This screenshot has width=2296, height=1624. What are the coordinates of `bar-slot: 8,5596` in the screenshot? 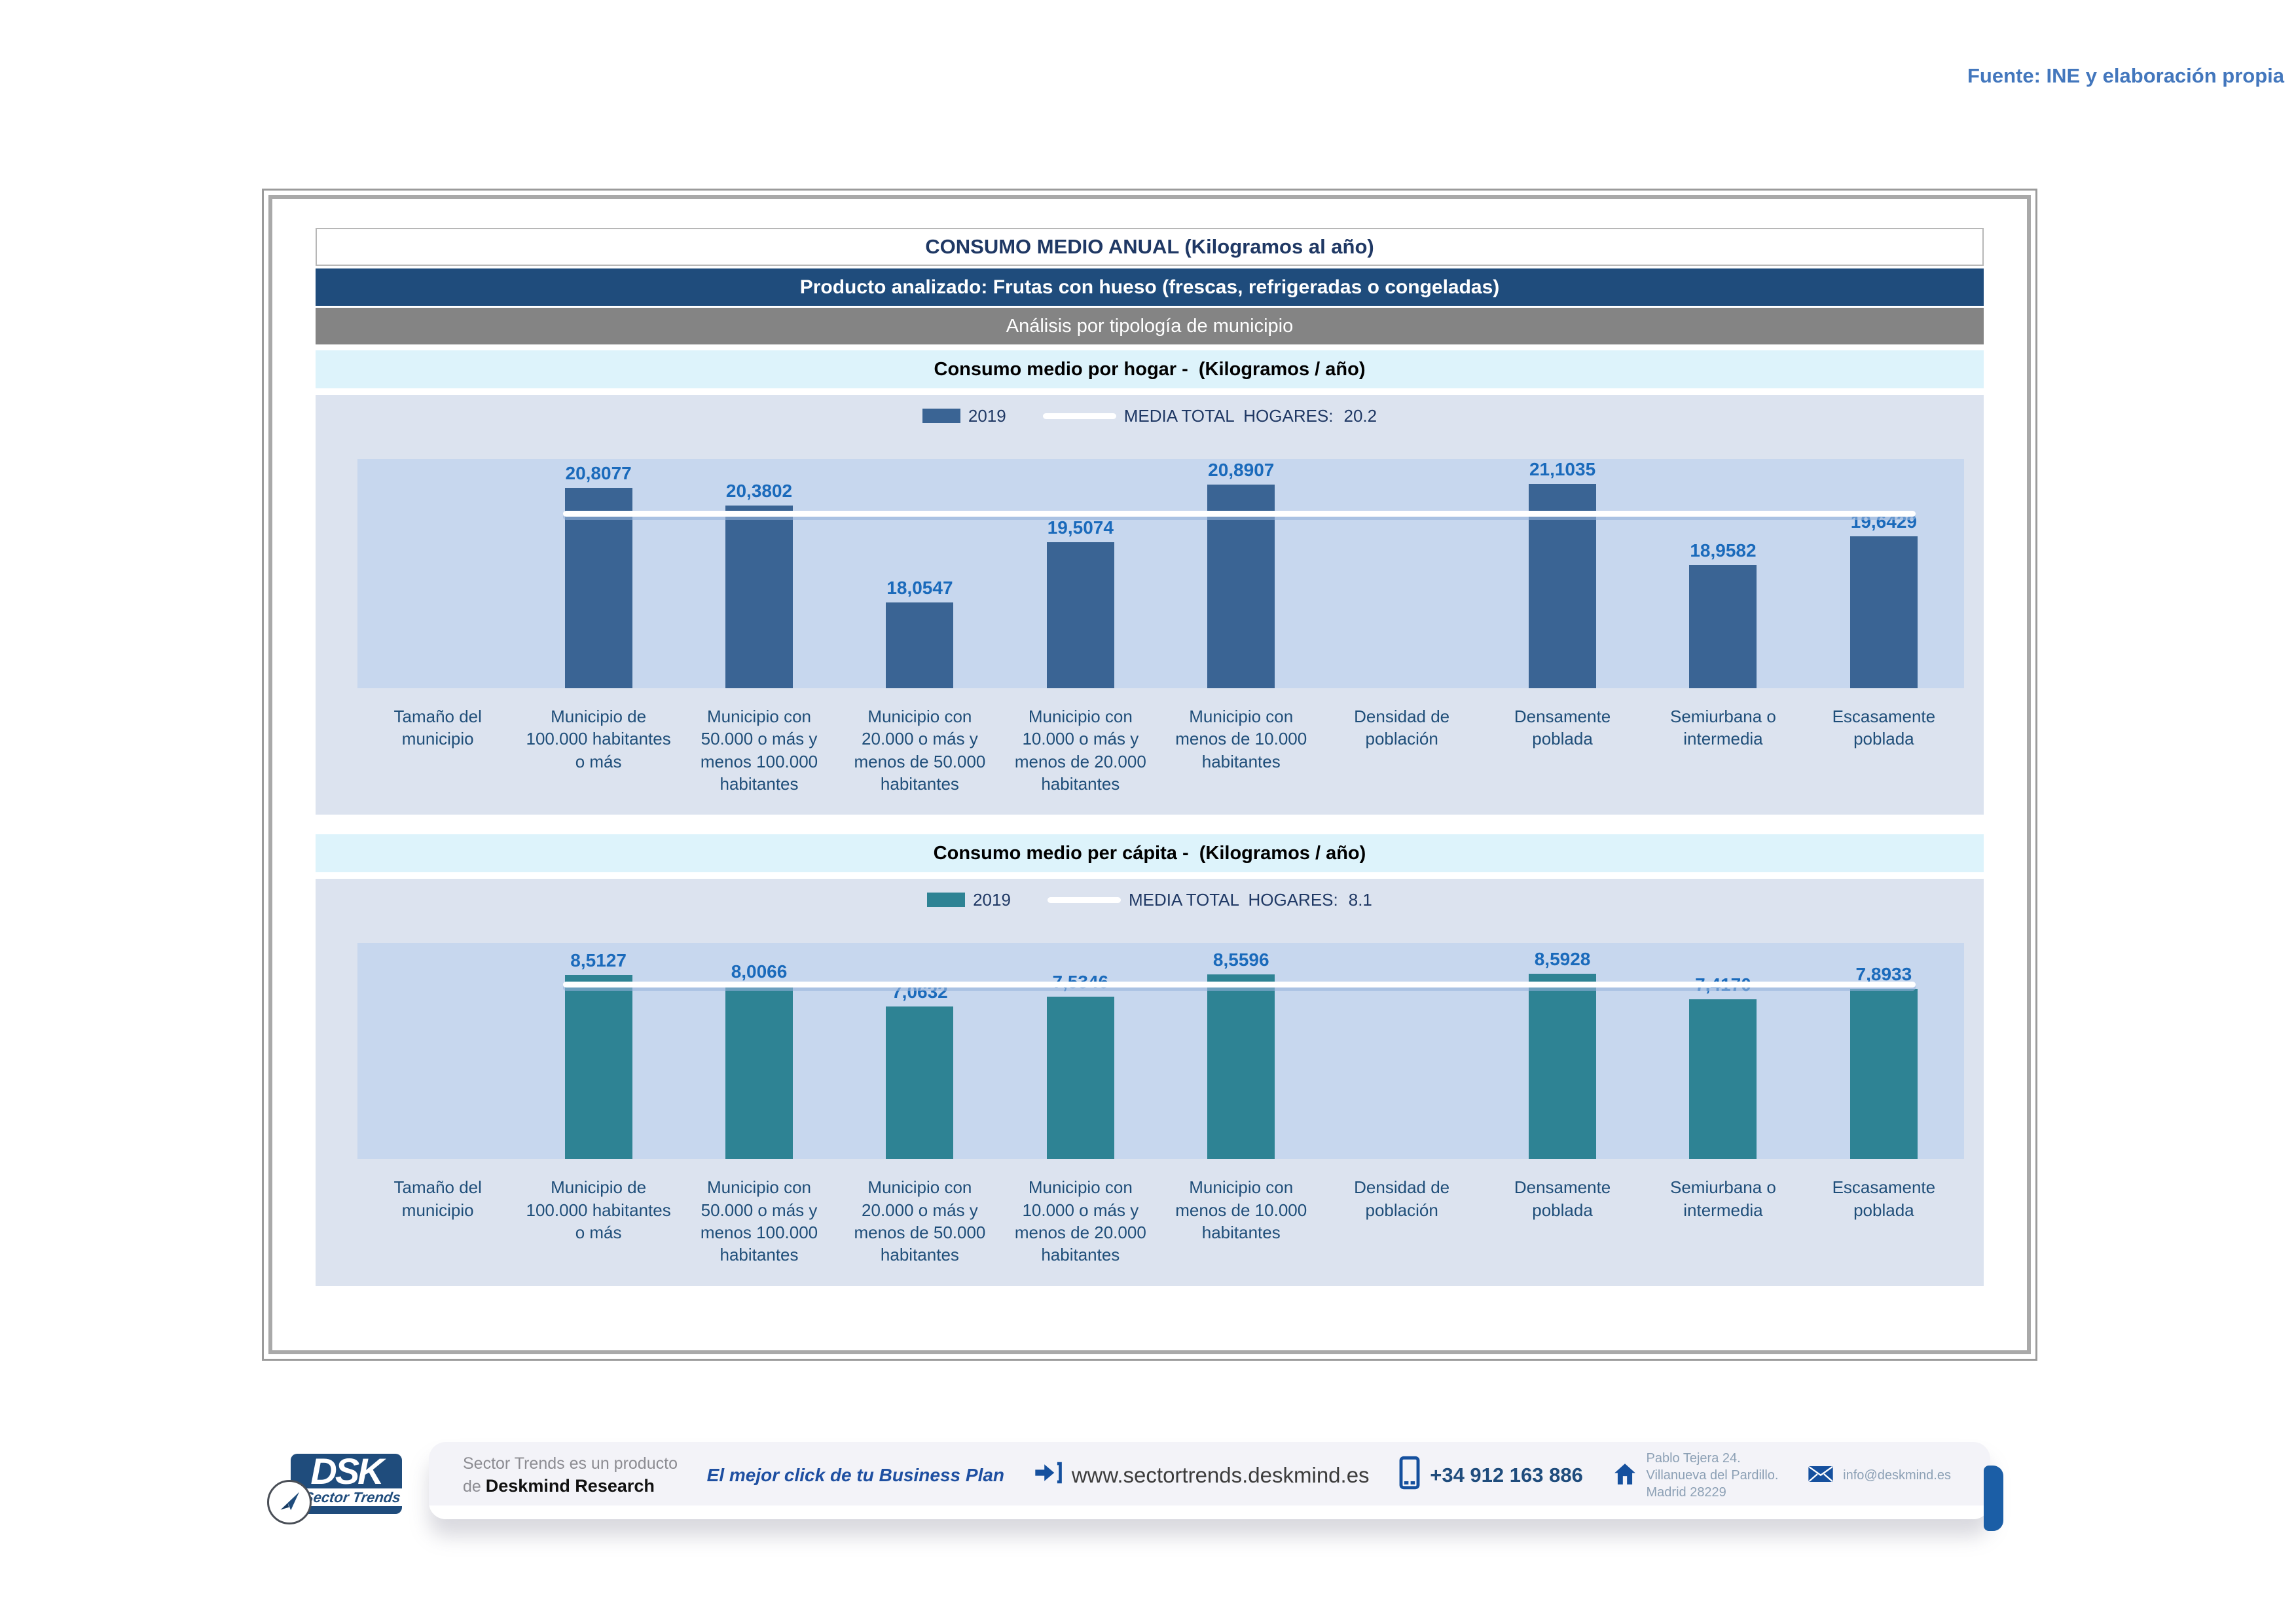 It's located at (1241, 1051).